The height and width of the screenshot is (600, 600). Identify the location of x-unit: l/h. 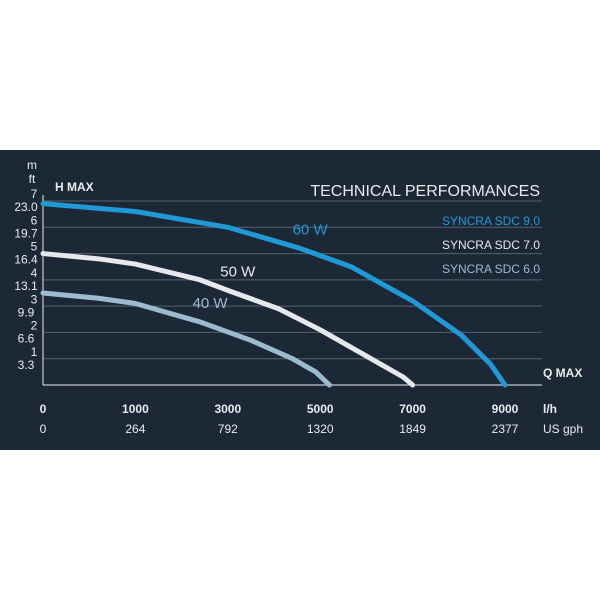
(550, 409).